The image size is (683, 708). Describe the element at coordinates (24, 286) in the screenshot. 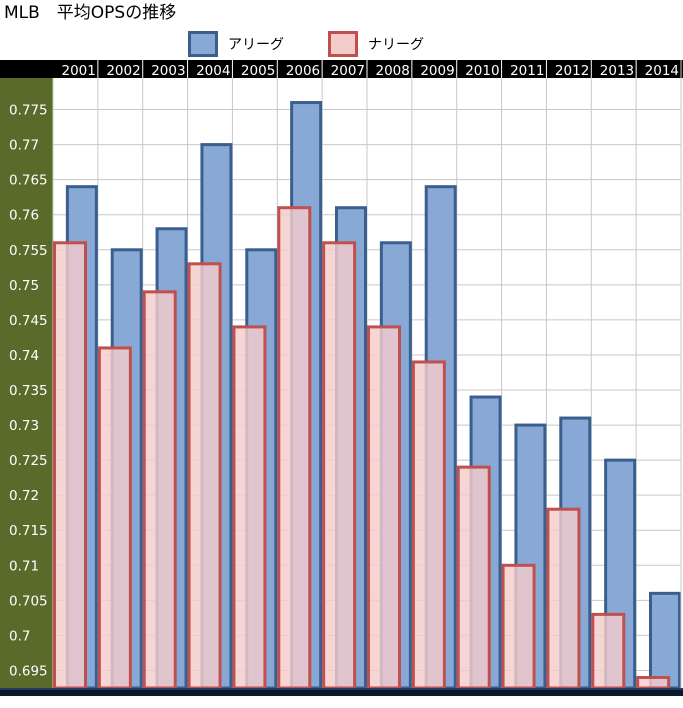

I see `y-tick-label: 0.75` at that location.